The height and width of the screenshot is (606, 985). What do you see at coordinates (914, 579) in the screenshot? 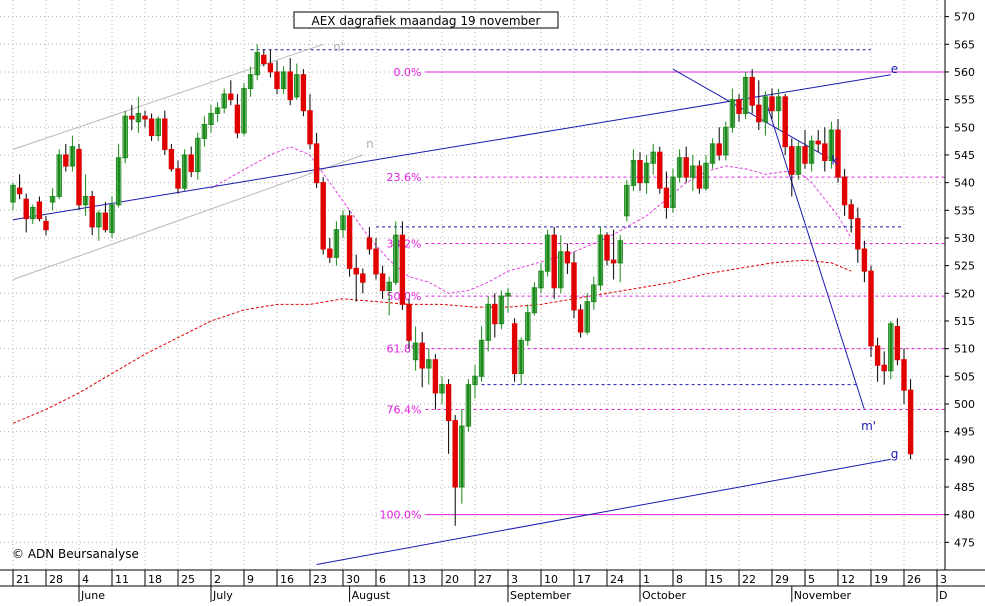
I see `x-tick-label: 26` at bounding box center [914, 579].